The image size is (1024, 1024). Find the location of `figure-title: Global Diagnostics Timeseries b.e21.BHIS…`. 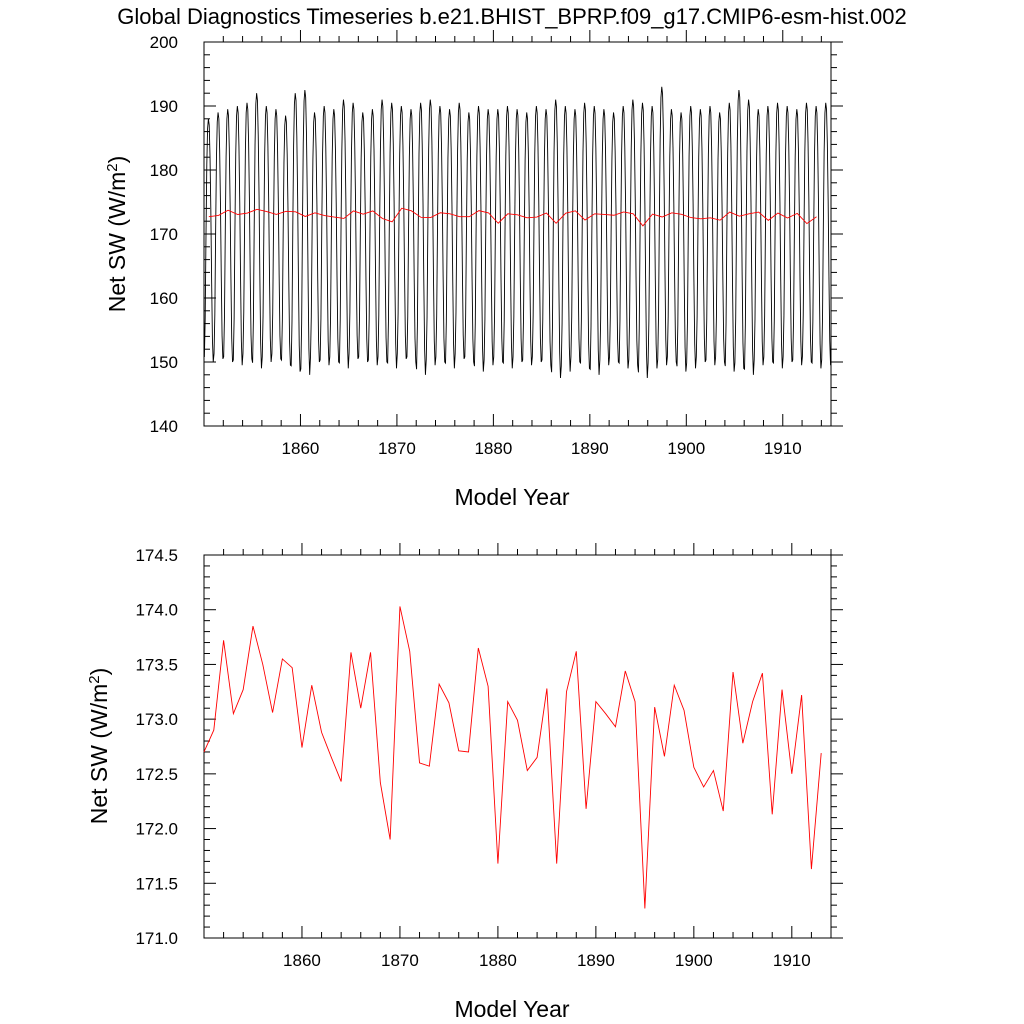

figure-title: Global Diagnostics Timeseries b.e21.BHIS… is located at coordinates (512, 16).